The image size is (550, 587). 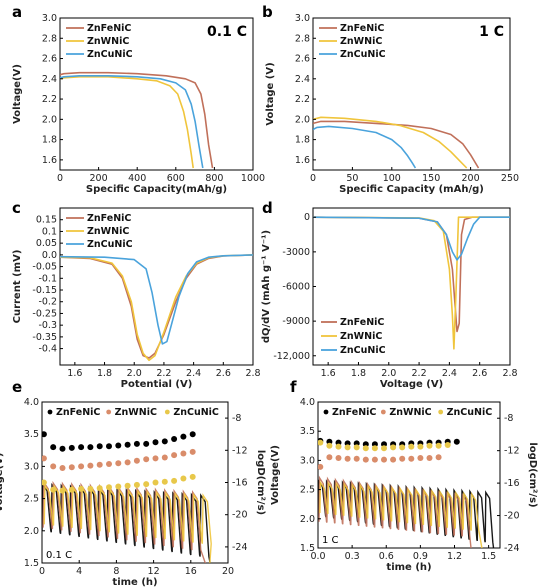 I want to click on x-axis-label: Voltage (V), so click(x=411, y=384).